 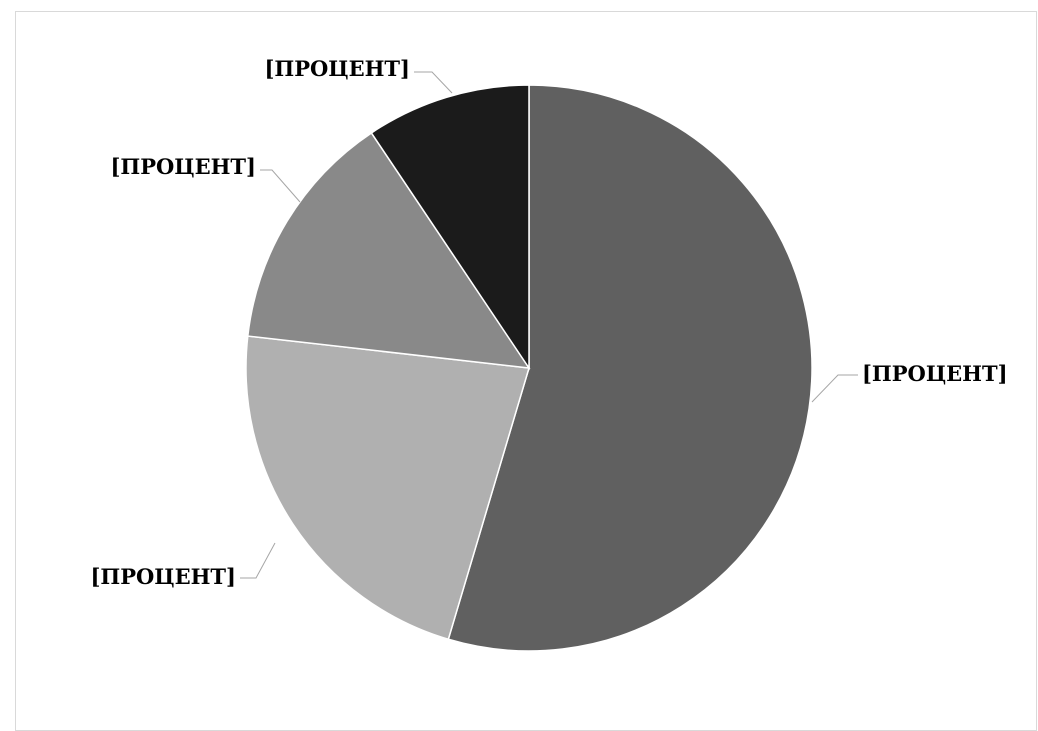 What do you see at coordinates (337, 68) in the screenshot?
I see `data-label-4: [ПРОЦЕНТ]` at bounding box center [337, 68].